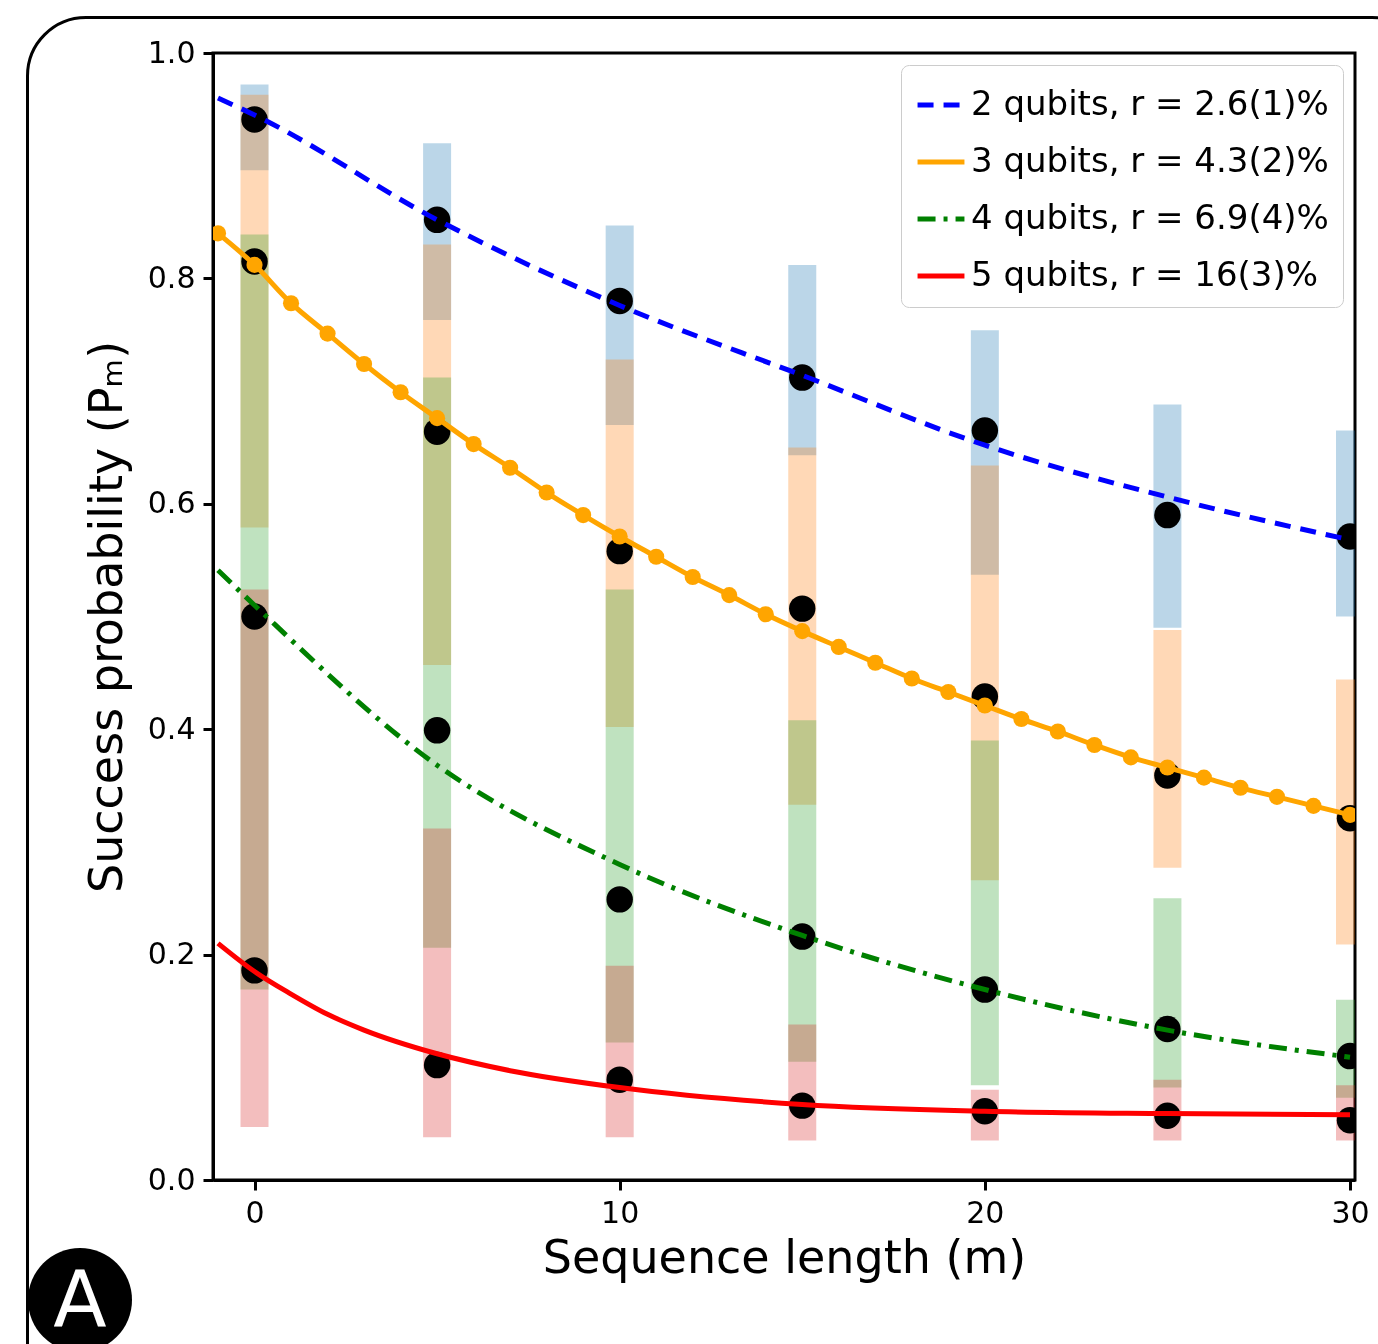 This screenshot has width=1378, height=1344. Describe the element at coordinates (171, 1179) in the screenshot. I see `y-tick-label: 0.0` at that location.